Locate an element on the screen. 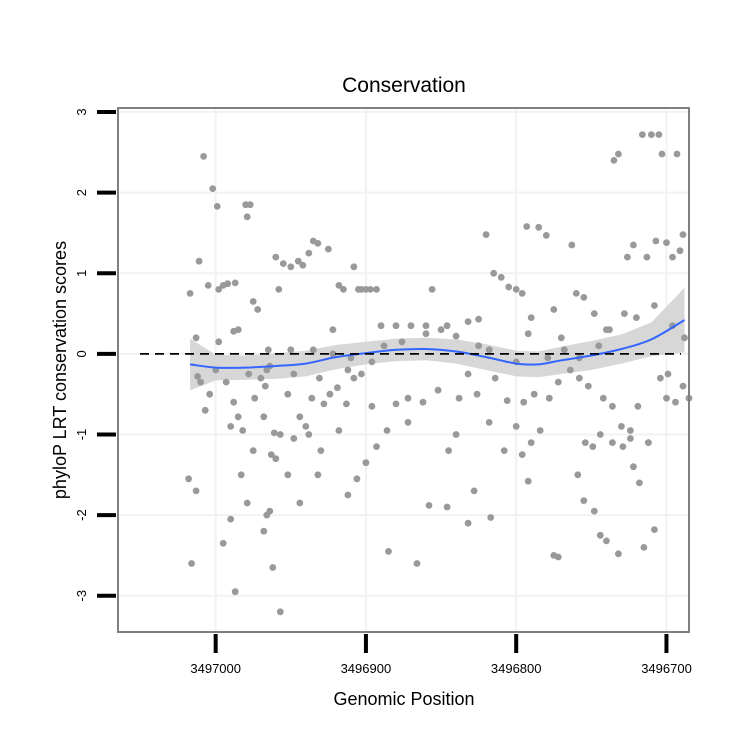 The image size is (750, 750). x-tick-label-1: 3496900 is located at coordinates (366, 668).